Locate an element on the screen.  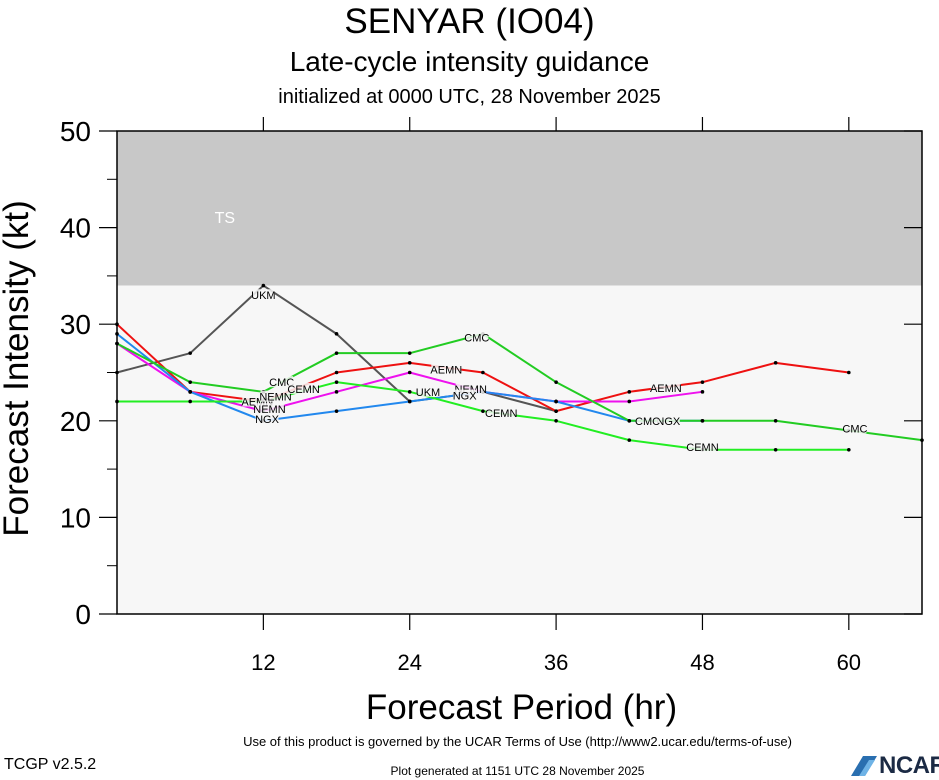
y-tick-label: 30 is located at coordinates (75, 324).